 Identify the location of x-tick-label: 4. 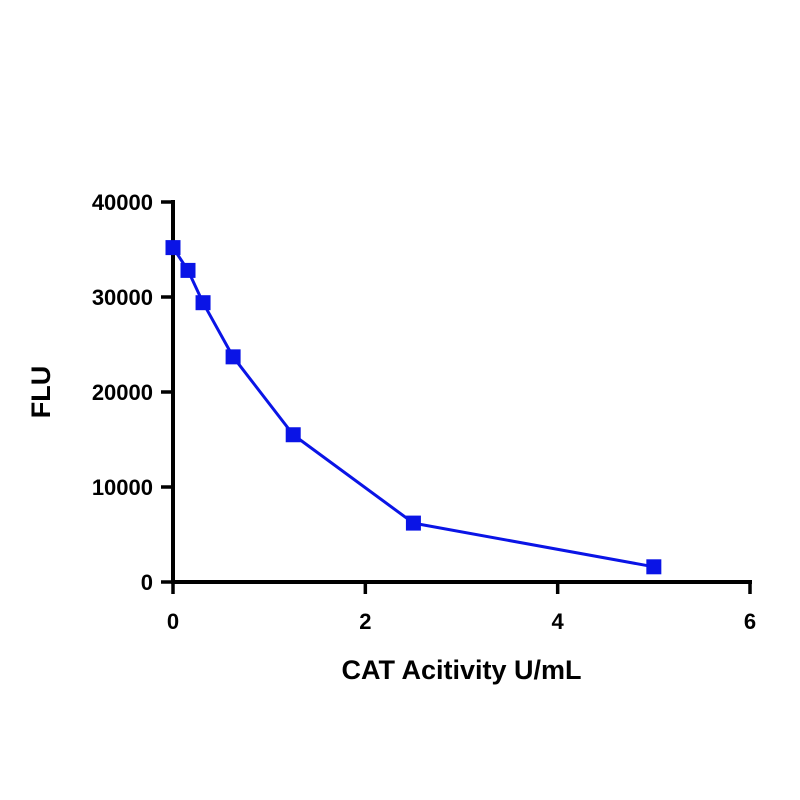
(558, 621).